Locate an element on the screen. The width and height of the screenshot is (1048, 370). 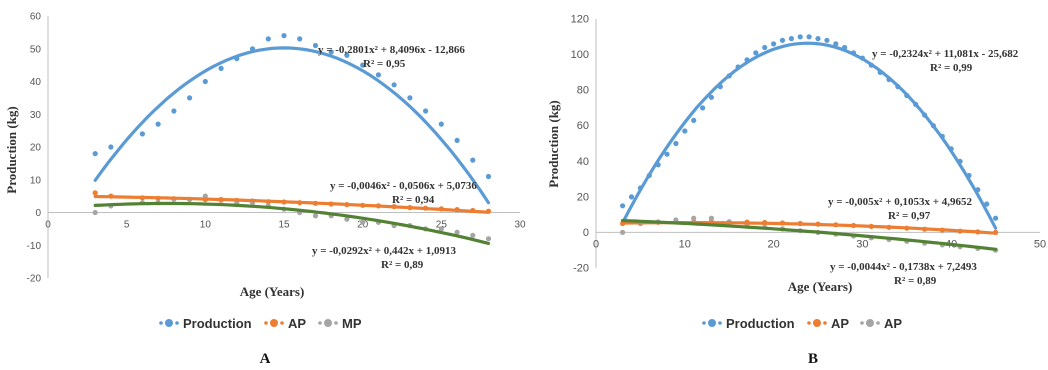
panel-b-y-tick-label: 100 is located at coordinates (580, 55).